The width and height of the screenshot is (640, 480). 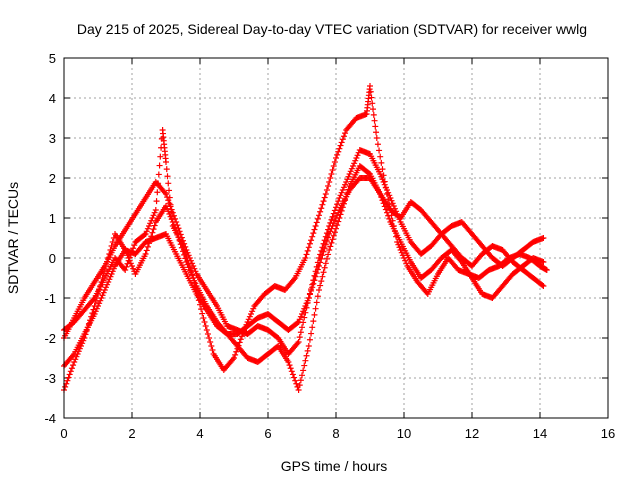 I want to click on x-axis-label: GPS time / hours, so click(x=334, y=466).